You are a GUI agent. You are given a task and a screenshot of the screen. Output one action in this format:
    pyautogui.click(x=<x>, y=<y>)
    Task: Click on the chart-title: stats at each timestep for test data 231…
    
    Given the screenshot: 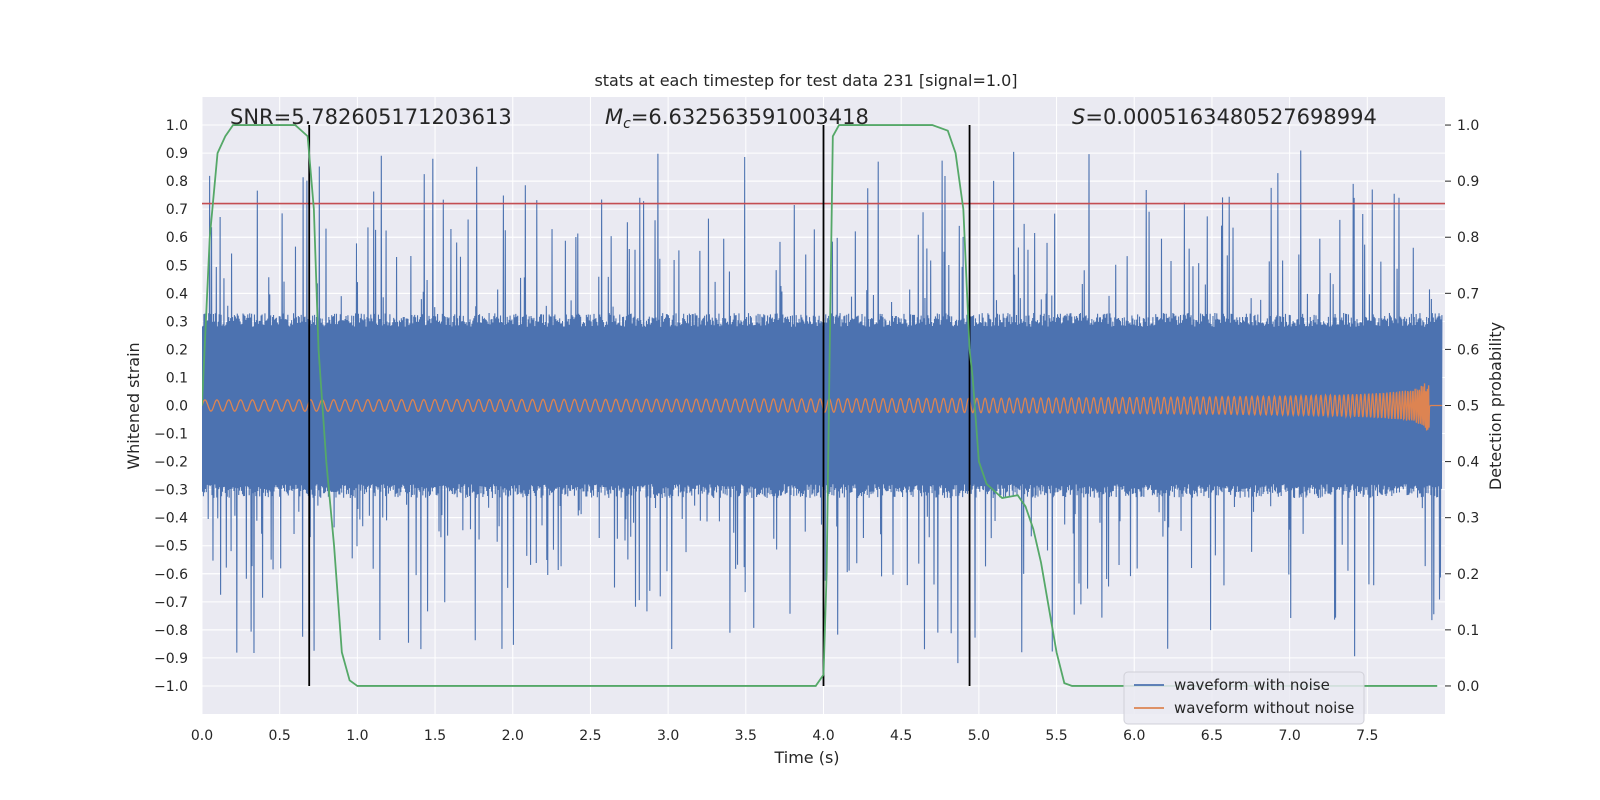 What is the action you would take?
    pyautogui.click(x=805, y=80)
    